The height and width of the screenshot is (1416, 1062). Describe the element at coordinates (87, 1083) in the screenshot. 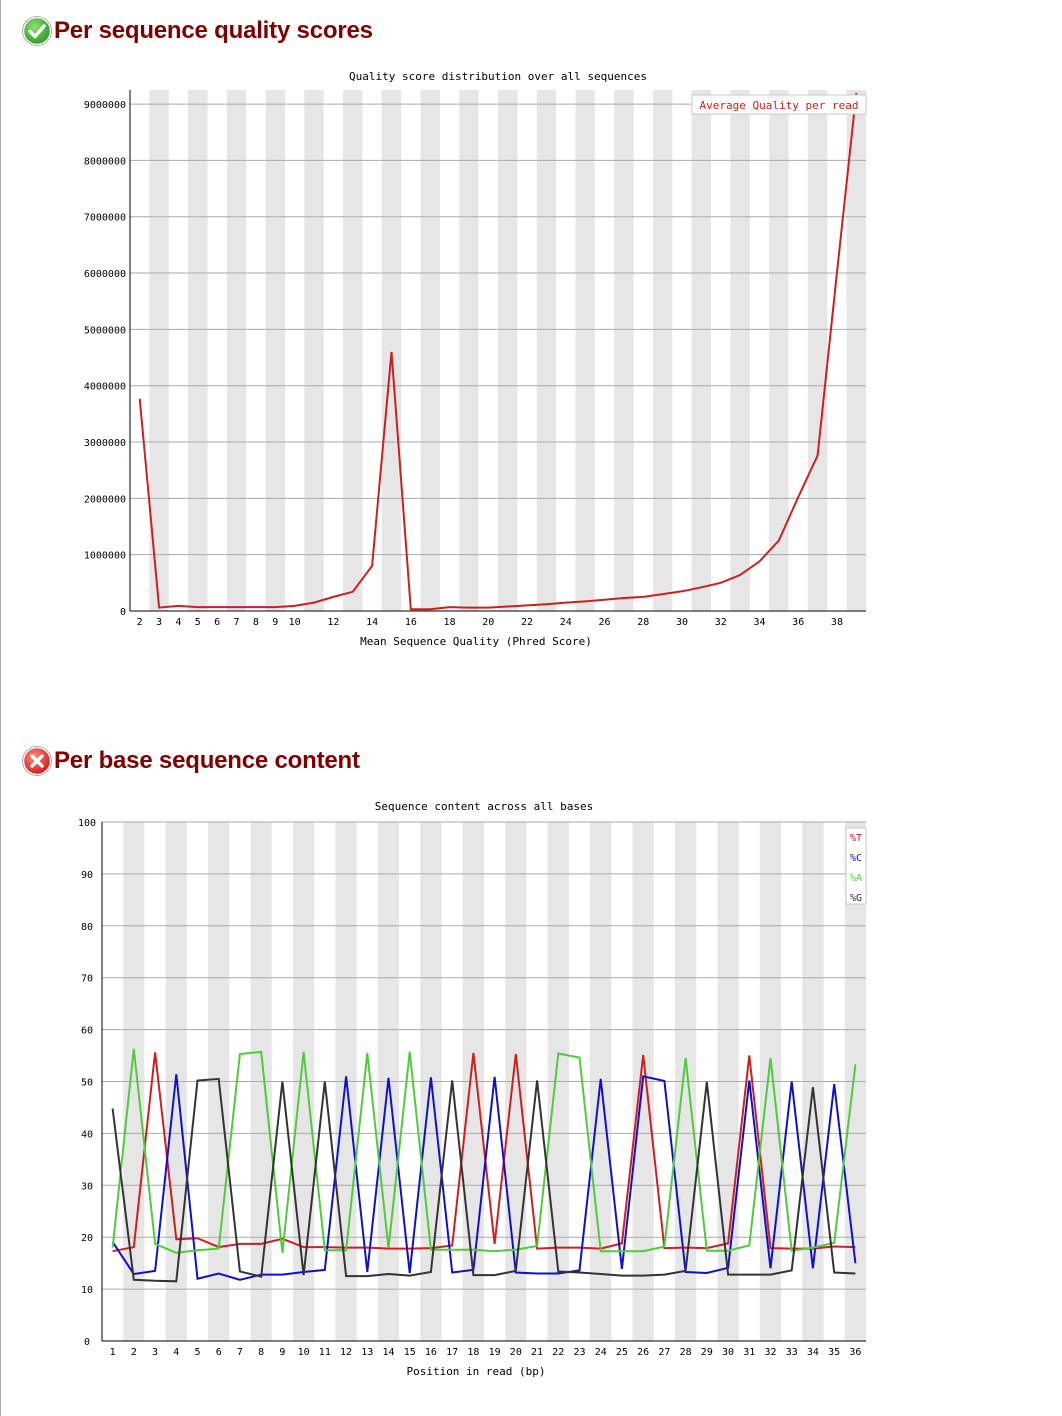

I see `y-tick-label: 50` at that location.